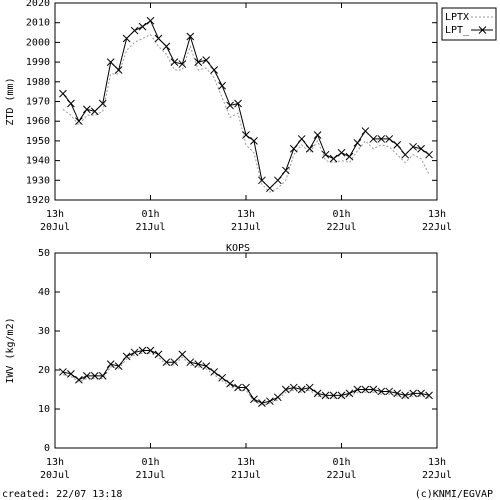 The width and height of the screenshot is (500, 500). I want to click on chart-title: KOPS, so click(238, 248).